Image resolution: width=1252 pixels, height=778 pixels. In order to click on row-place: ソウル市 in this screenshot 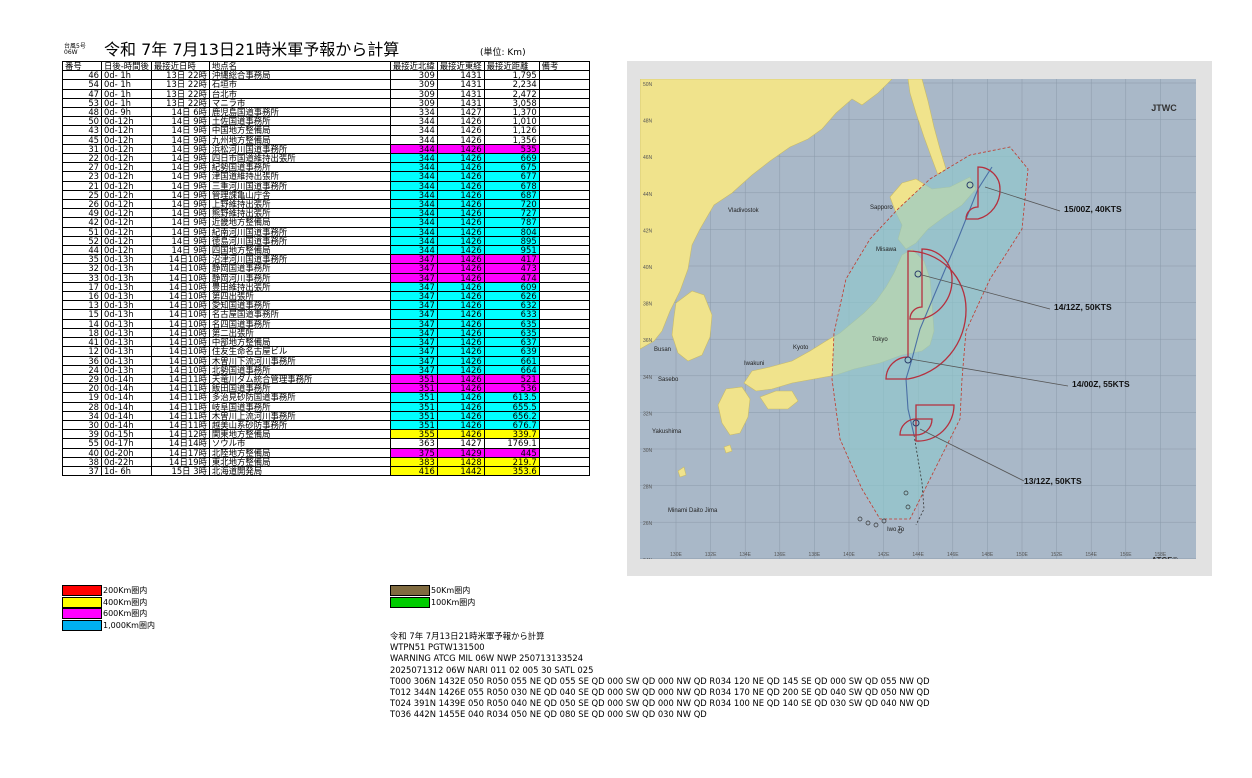, I will do `click(299, 443)`.